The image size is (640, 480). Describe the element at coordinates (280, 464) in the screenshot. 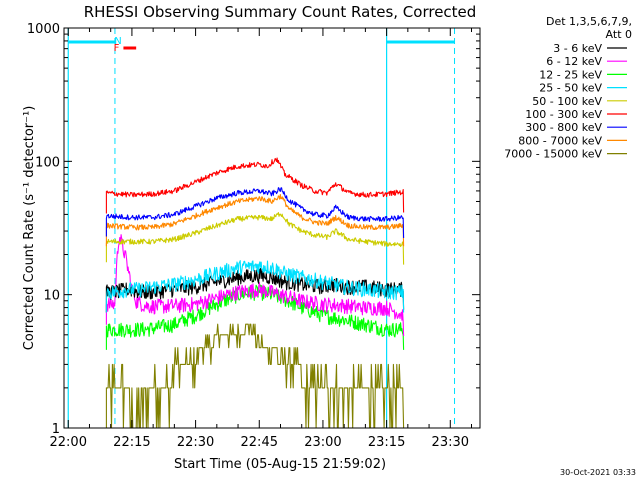

I see `x-axis-label: Start Time (05-Aug-15 21:59:02)` at that location.